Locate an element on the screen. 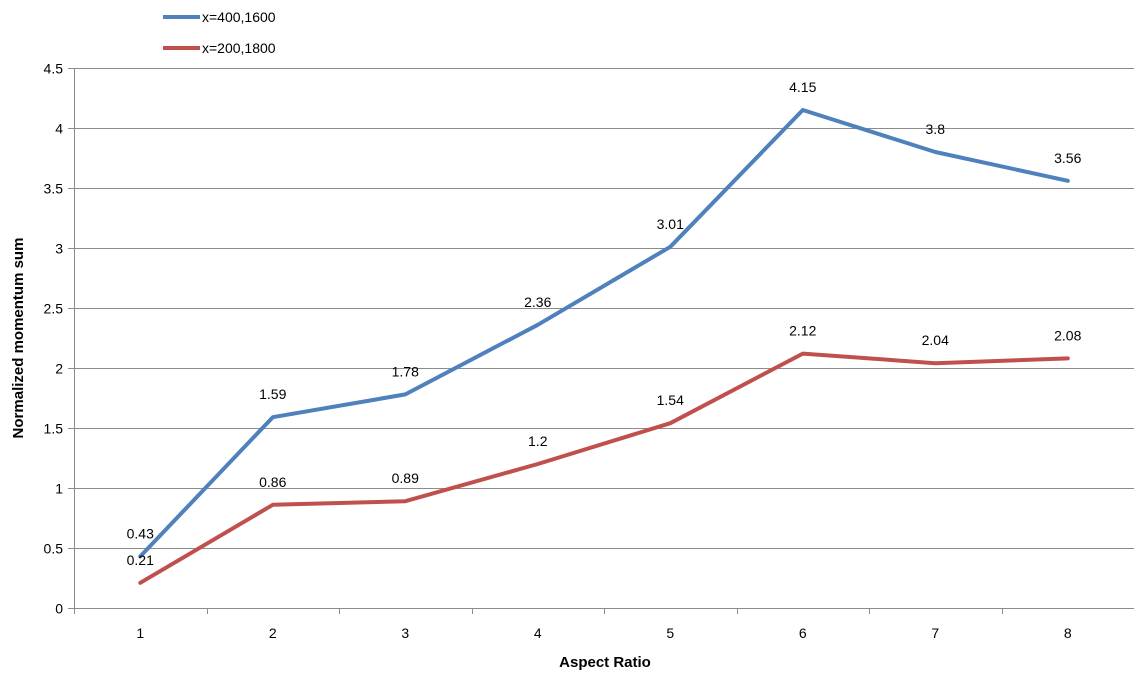  data-label: 3.56 is located at coordinates (1067, 158).